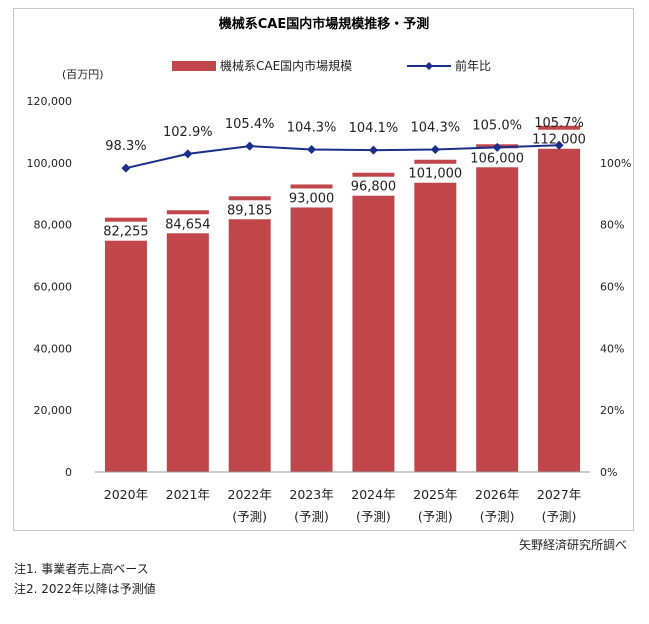 The image size is (649, 624). I want to click on bar-value-label: 93,000, so click(312, 198).